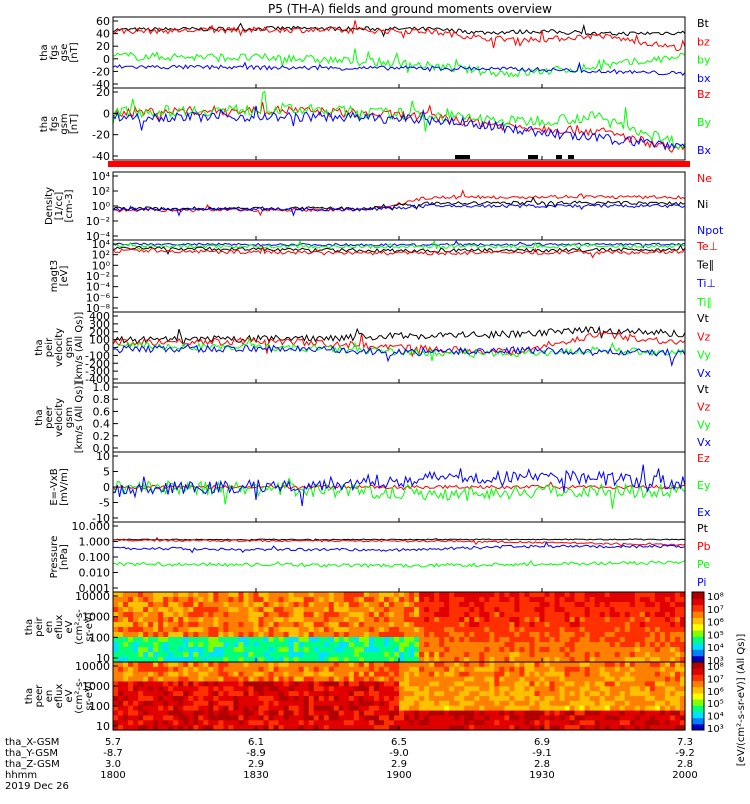 The image size is (750, 804). I want to click on y-tick-label: 10⁻², so click(98, 276).